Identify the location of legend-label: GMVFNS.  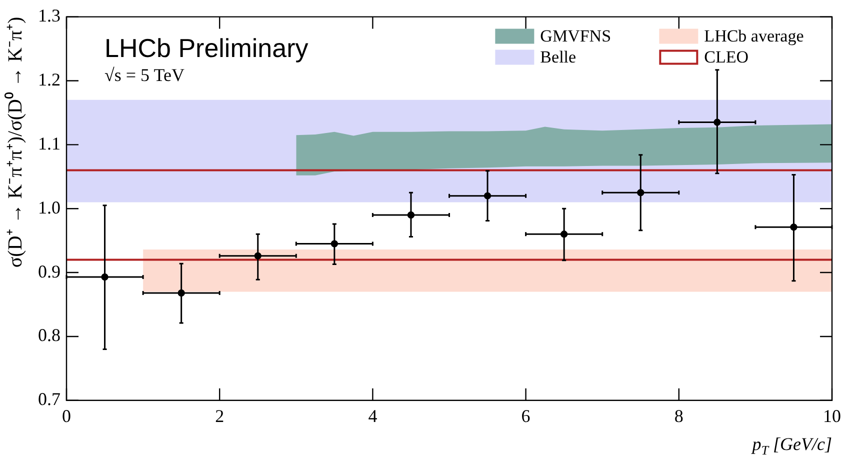
(576, 36).